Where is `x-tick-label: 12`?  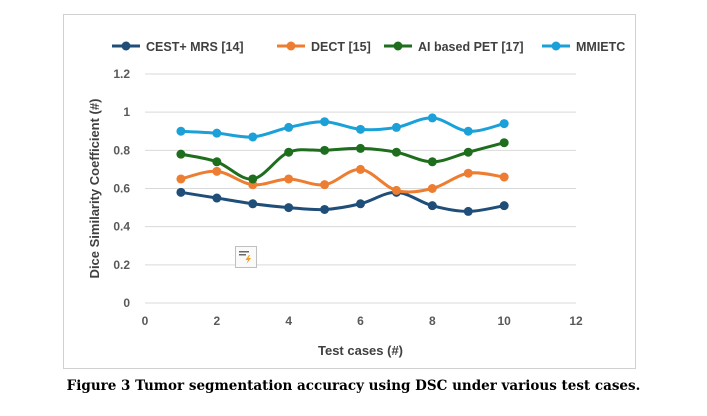 x-tick-label: 12 is located at coordinates (576, 321).